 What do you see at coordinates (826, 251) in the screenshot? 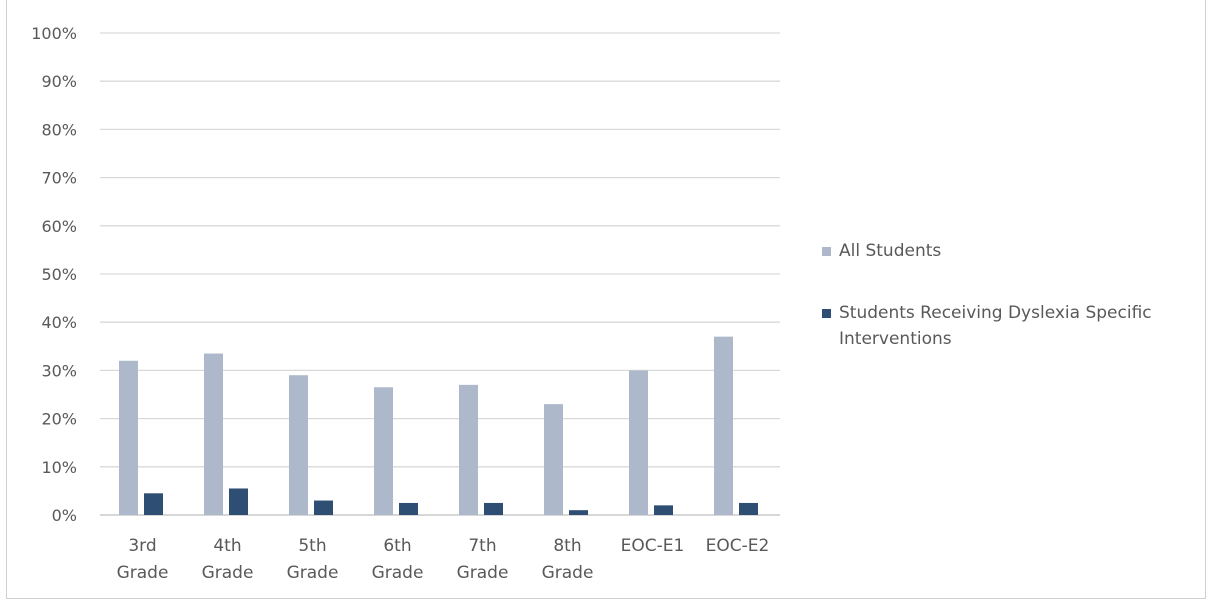
I see `legend-swatch-all-students` at bounding box center [826, 251].